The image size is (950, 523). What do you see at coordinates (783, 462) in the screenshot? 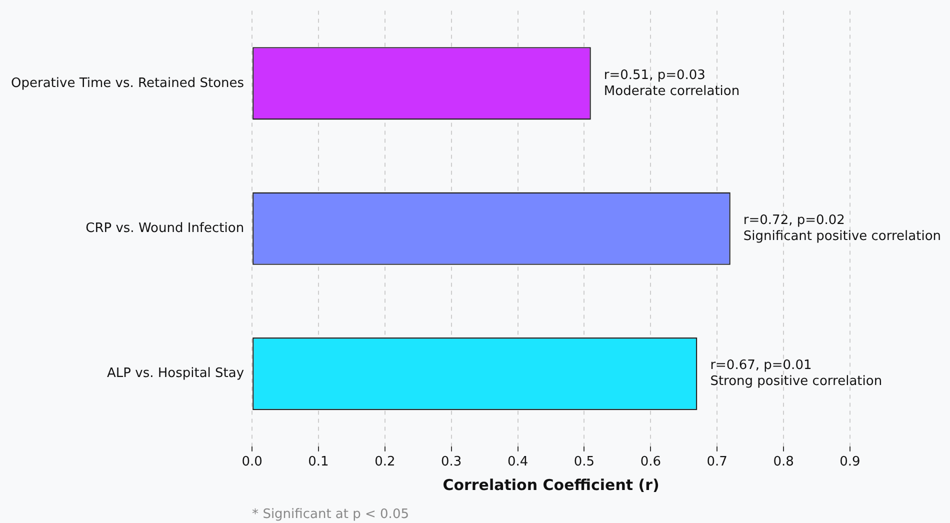
I see `x-tick-label: 0.8` at bounding box center [783, 462].